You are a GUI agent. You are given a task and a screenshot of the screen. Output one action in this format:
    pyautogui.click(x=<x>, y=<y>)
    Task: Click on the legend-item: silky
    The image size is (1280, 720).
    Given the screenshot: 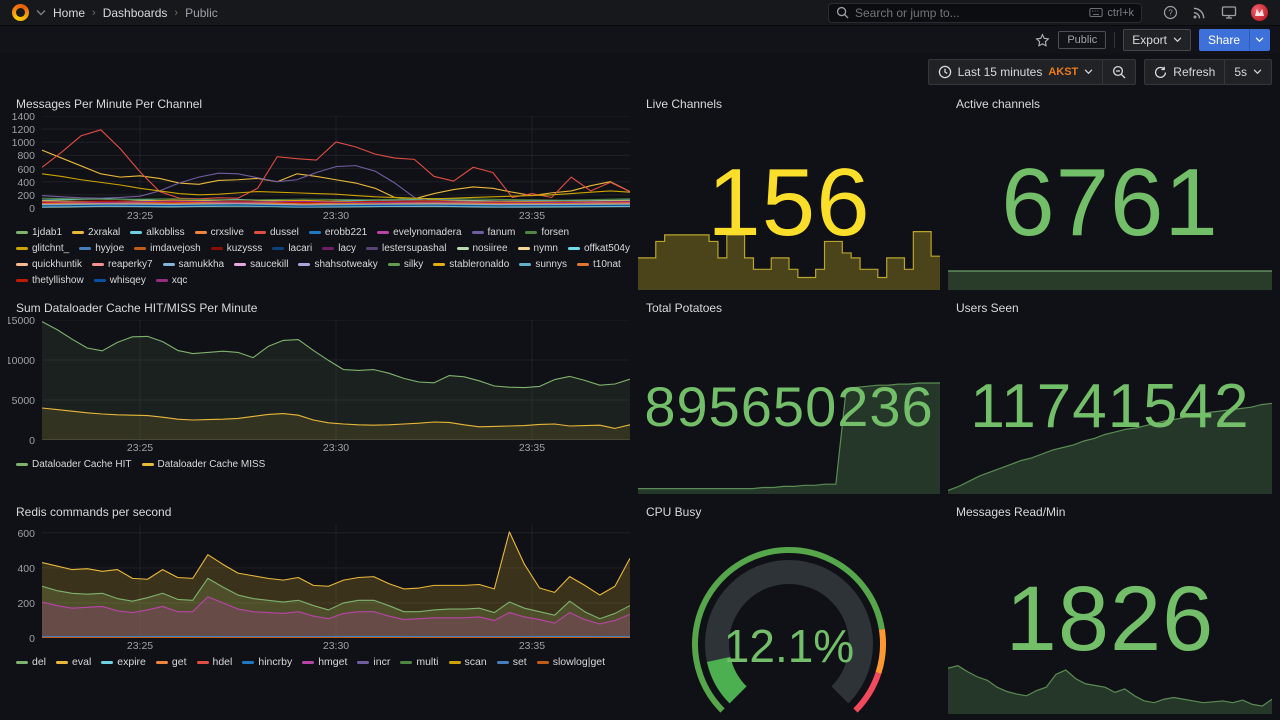 What is the action you would take?
    pyautogui.click(x=405, y=264)
    